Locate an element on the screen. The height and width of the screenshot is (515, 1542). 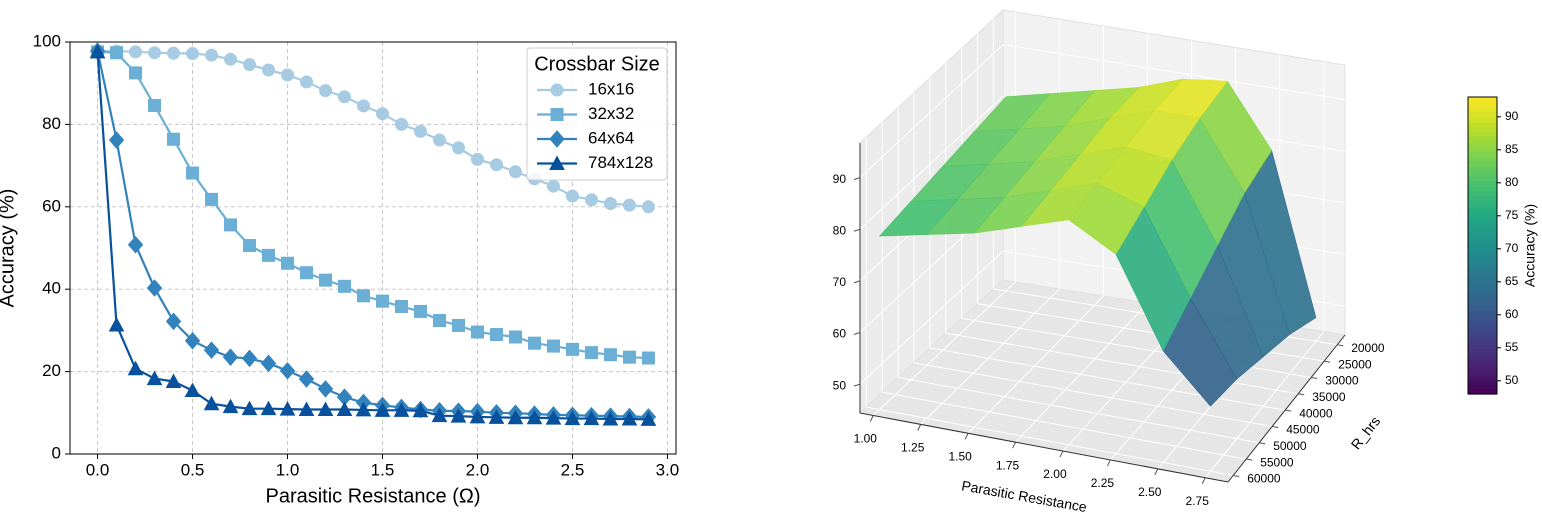
axis-line is located at coordinates (1044, 447).